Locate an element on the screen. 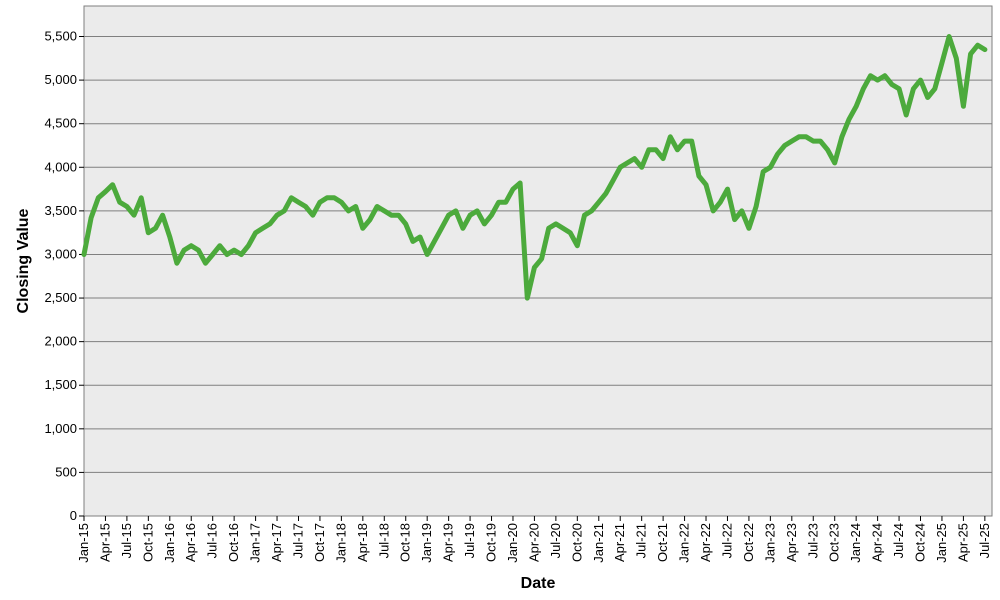 The width and height of the screenshot is (1000, 600). x-tick-label: Jan-24 is located at coordinates (855, 543).